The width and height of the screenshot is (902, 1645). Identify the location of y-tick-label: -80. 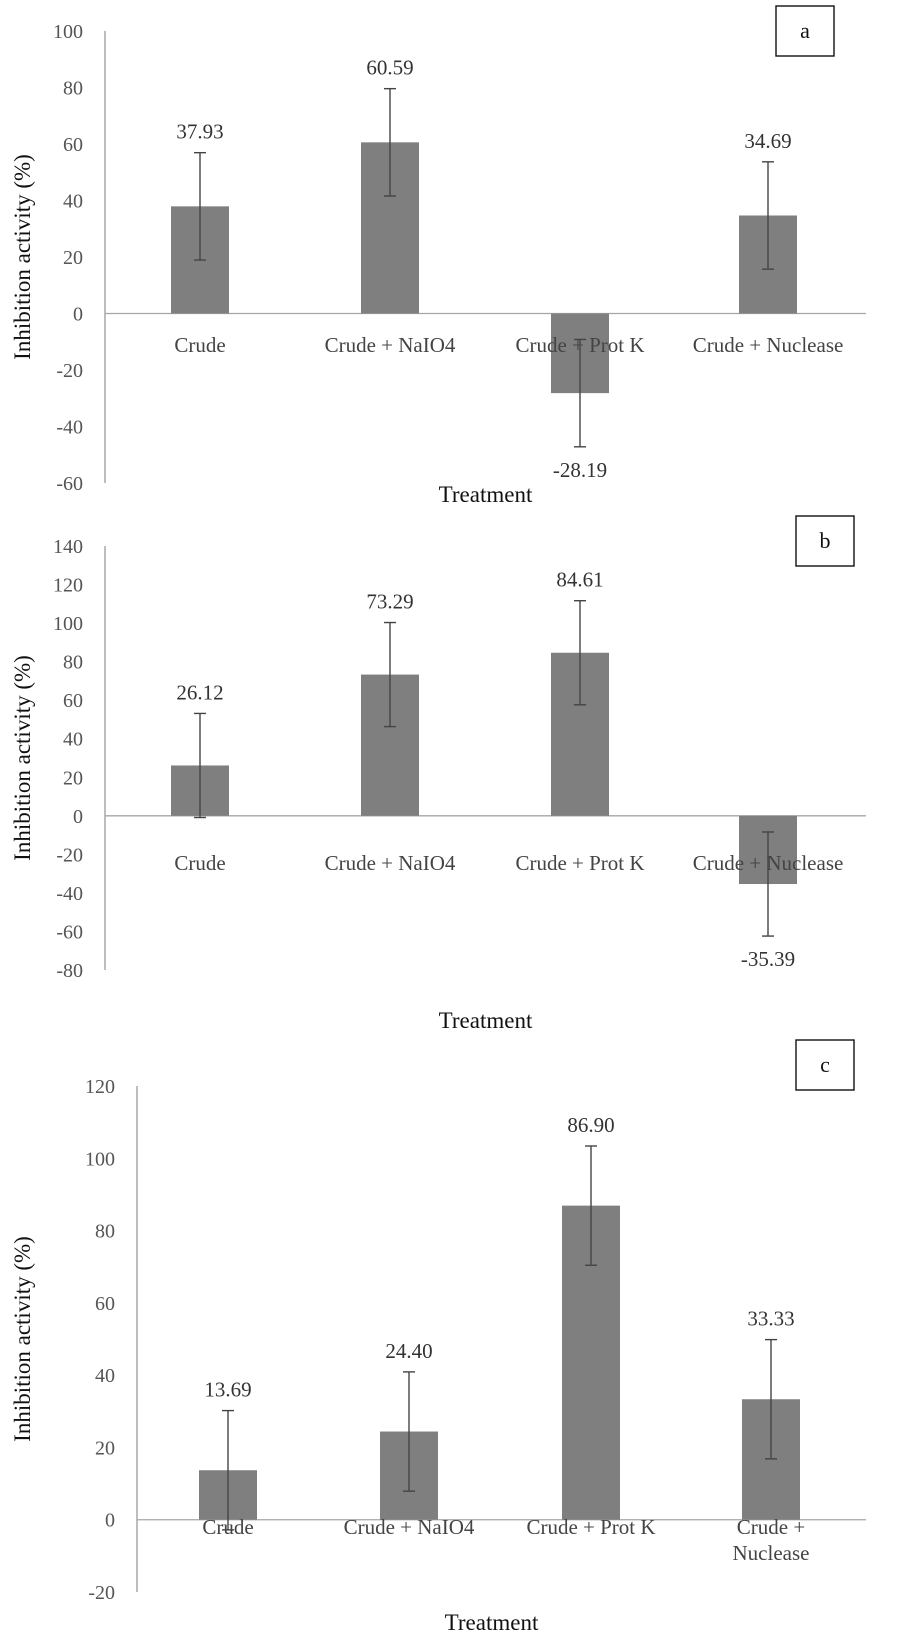
(69, 971).